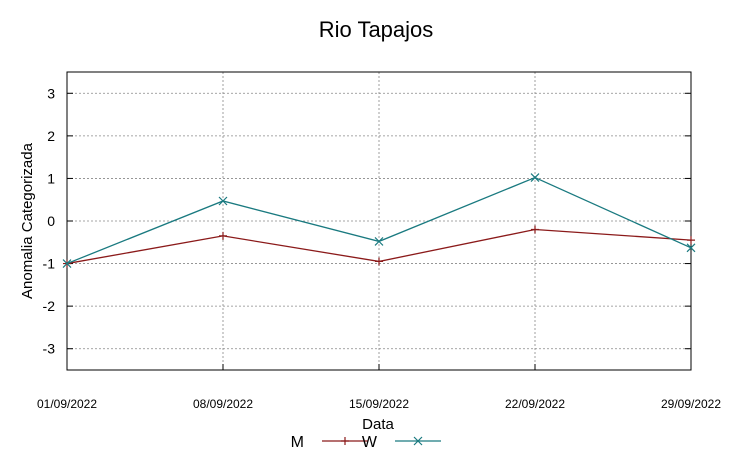 The image size is (752, 459). Describe the element at coordinates (418, 441) in the screenshot. I see `legend-marker-W` at that location.